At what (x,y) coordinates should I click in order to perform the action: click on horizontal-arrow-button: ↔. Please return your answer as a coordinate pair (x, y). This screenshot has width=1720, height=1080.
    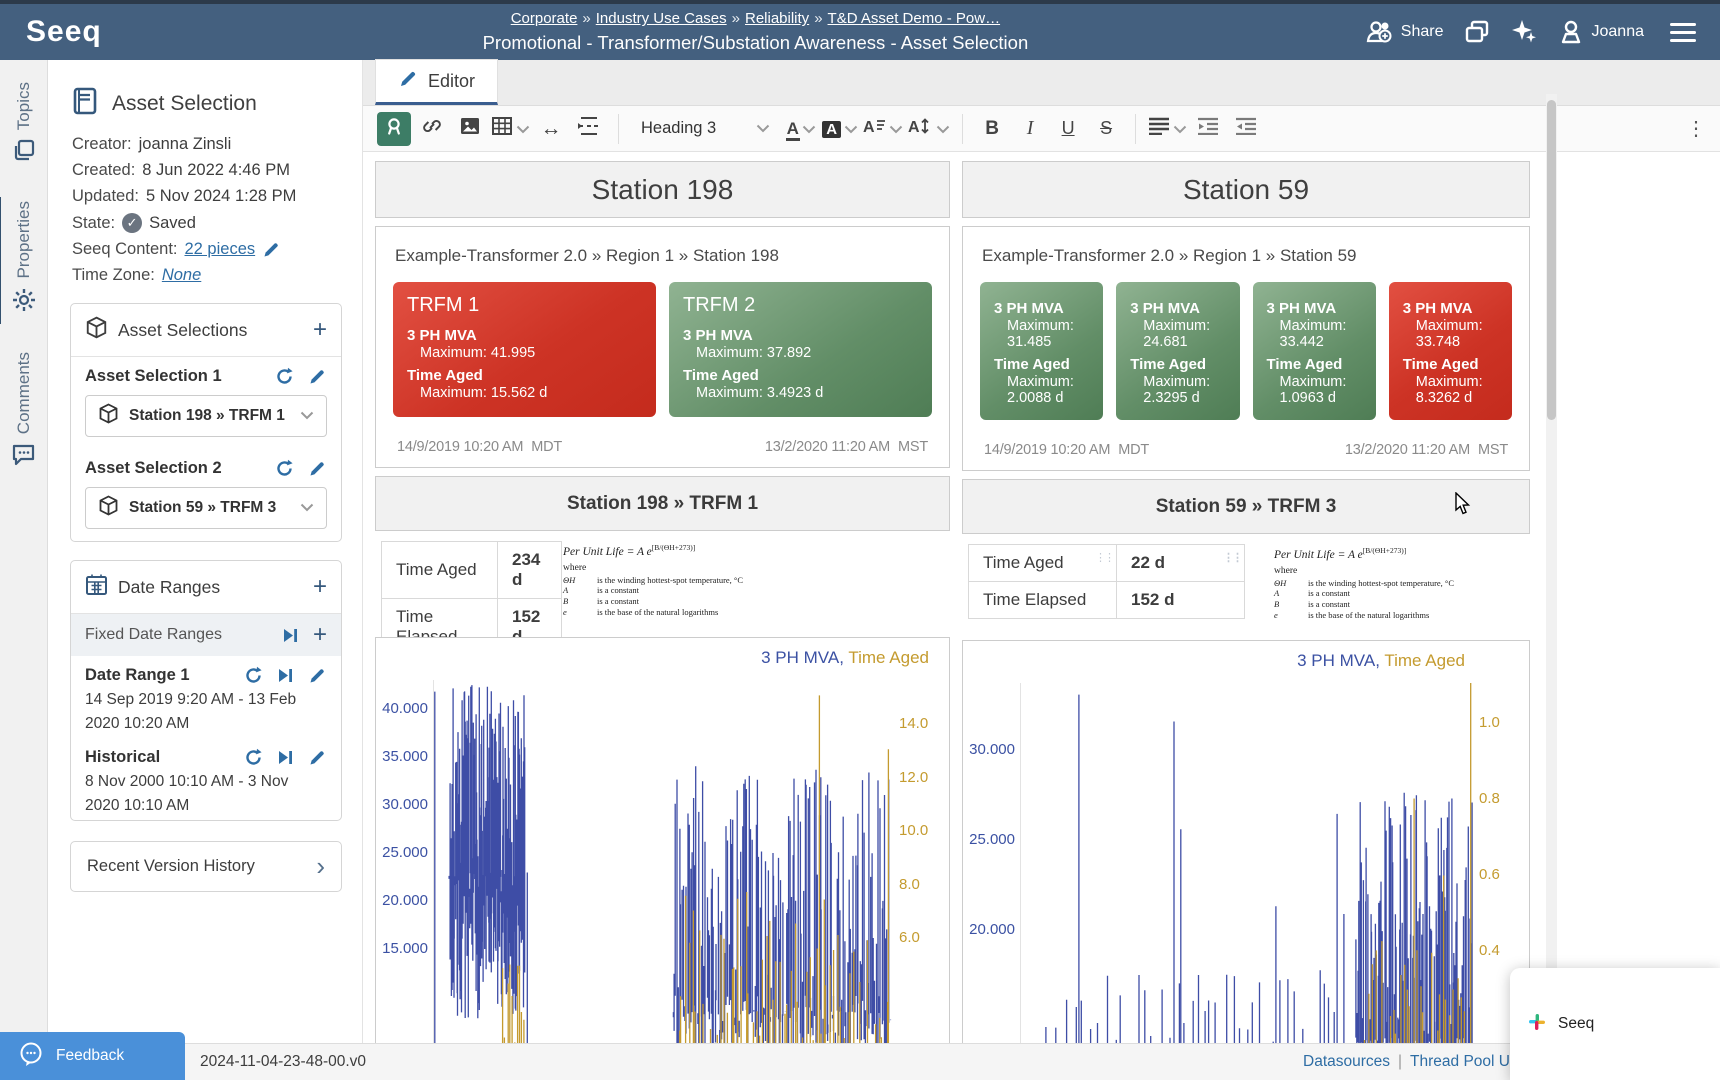
    Looking at the image, I should click on (551, 129).